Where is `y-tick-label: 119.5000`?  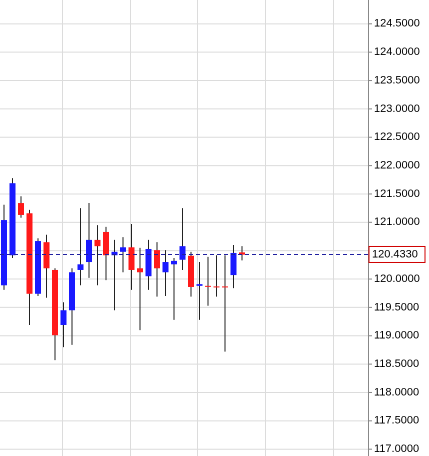
y-tick-label: 119.5000 is located at coordinates (396, 307).